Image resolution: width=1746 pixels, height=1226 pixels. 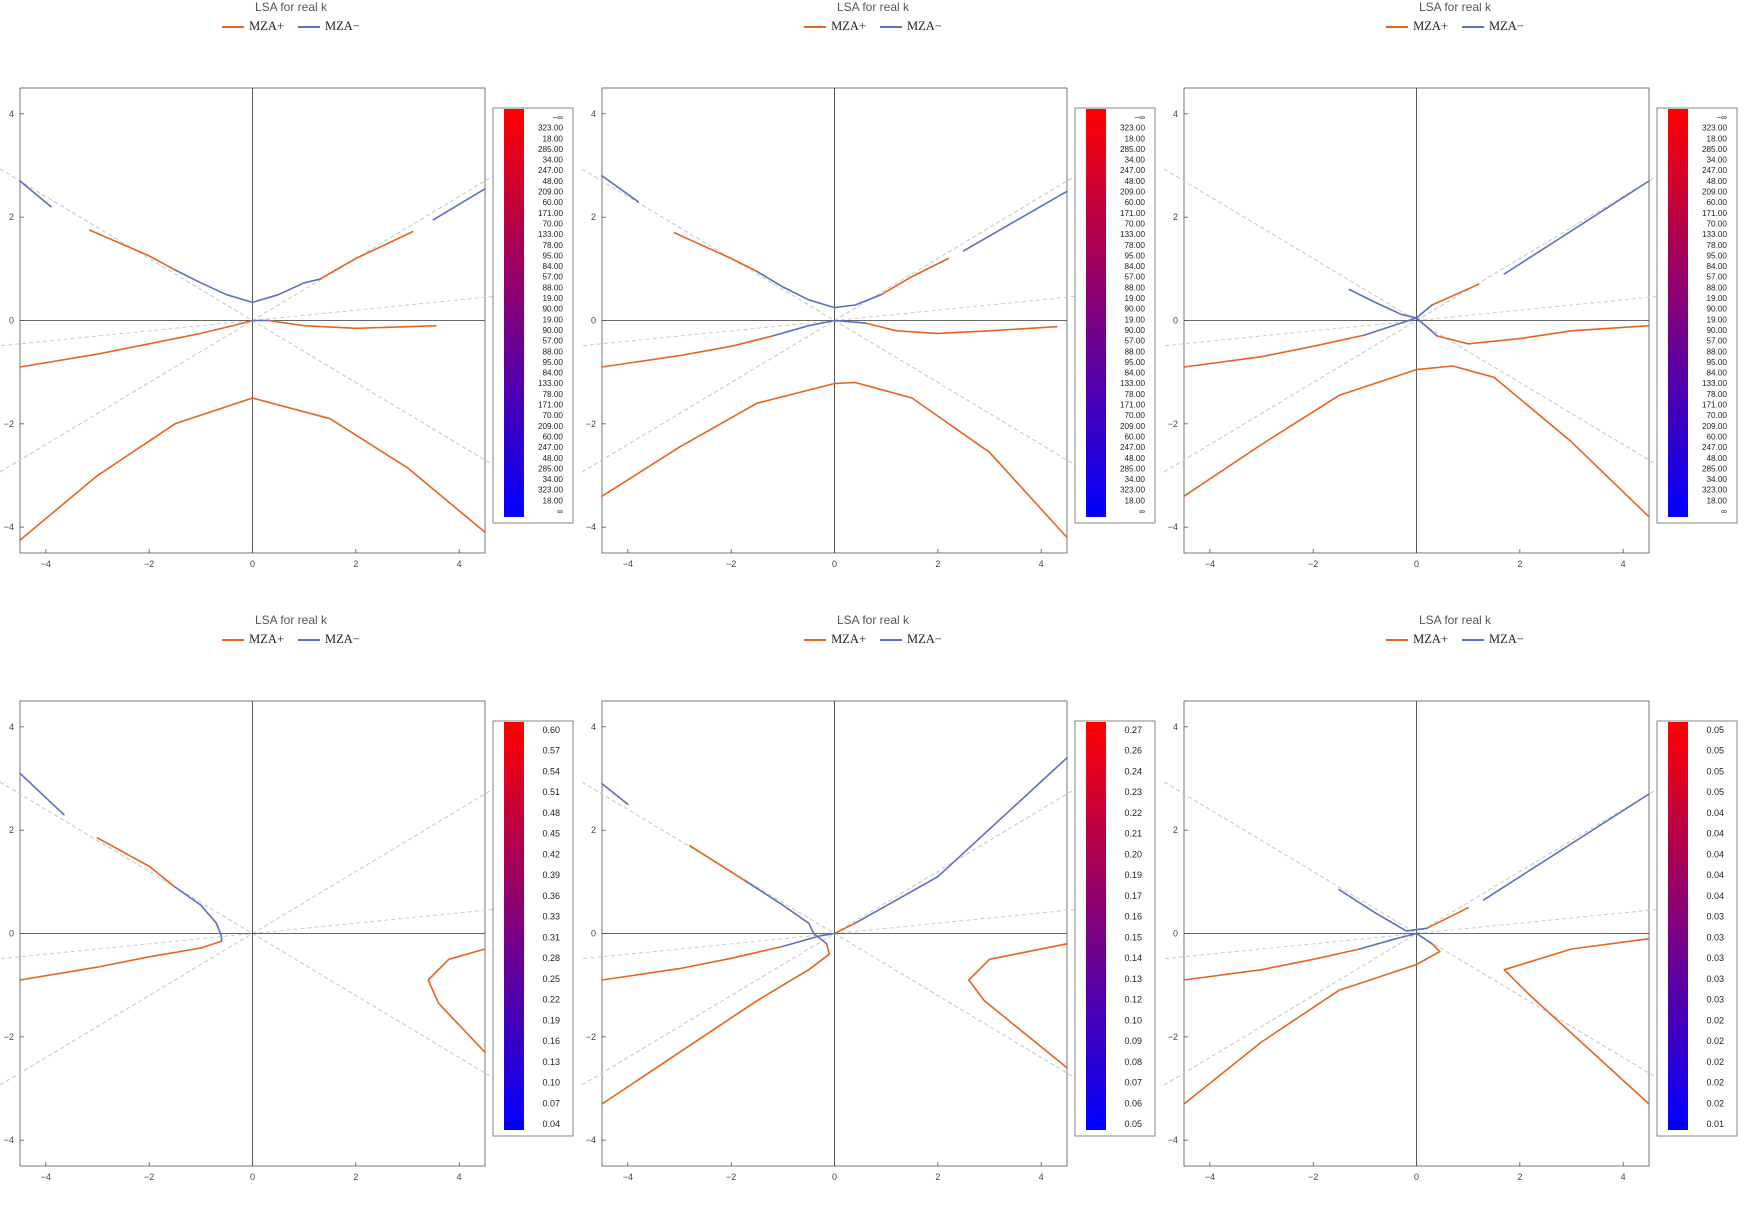 I want to click on colorbar-gradient, so click(x=514, y=926).